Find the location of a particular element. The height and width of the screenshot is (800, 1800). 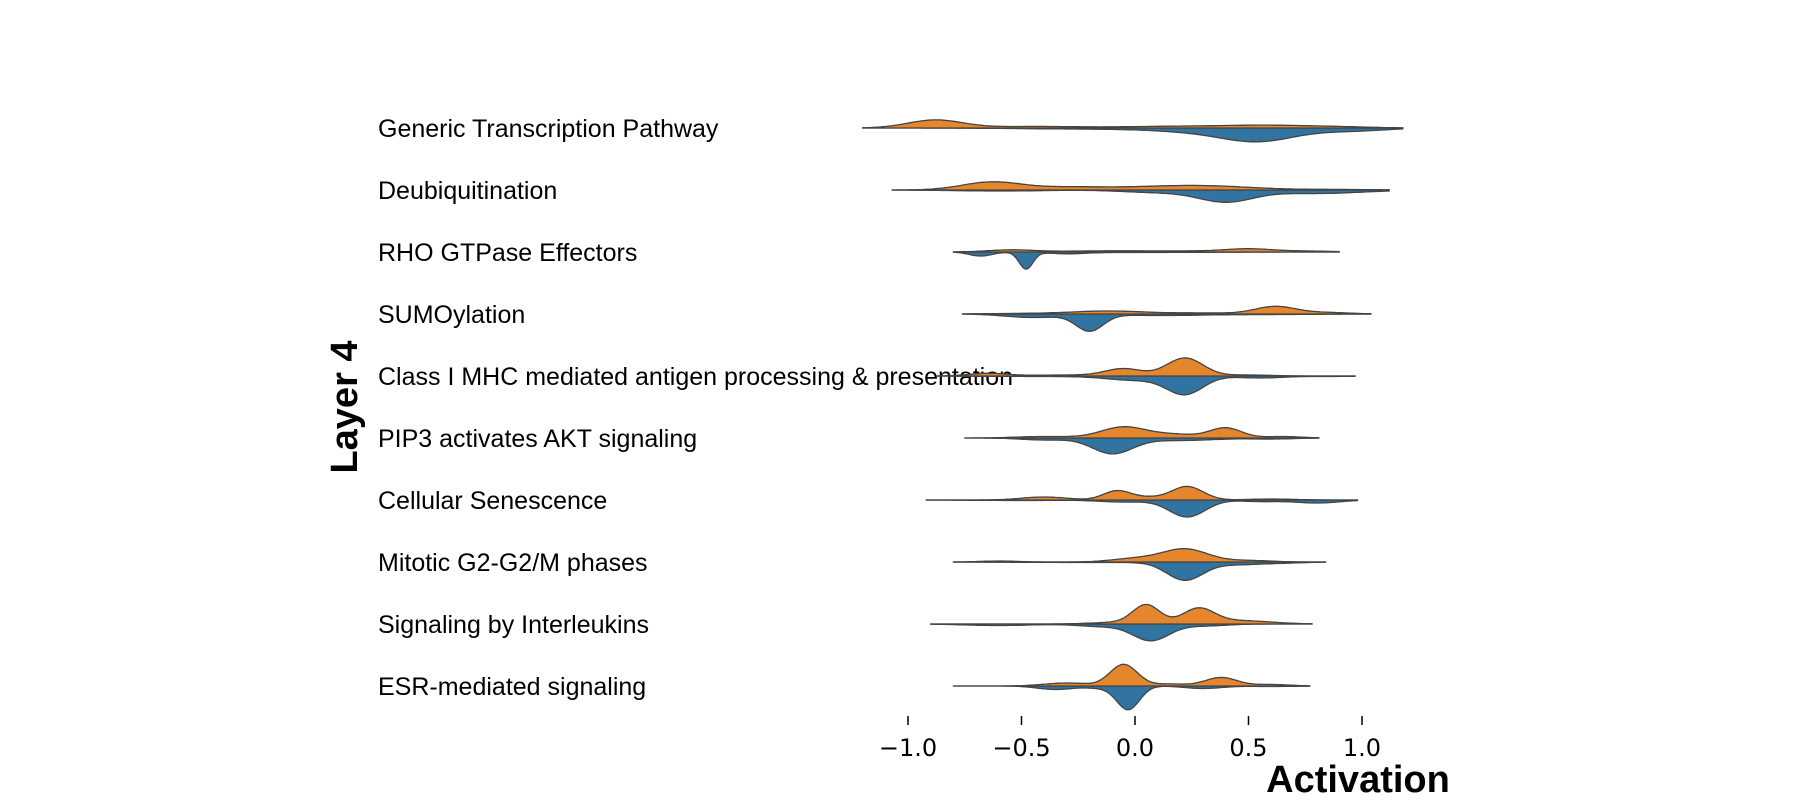

row-label: Cellular Senescence is located at coordinates (492, 501).